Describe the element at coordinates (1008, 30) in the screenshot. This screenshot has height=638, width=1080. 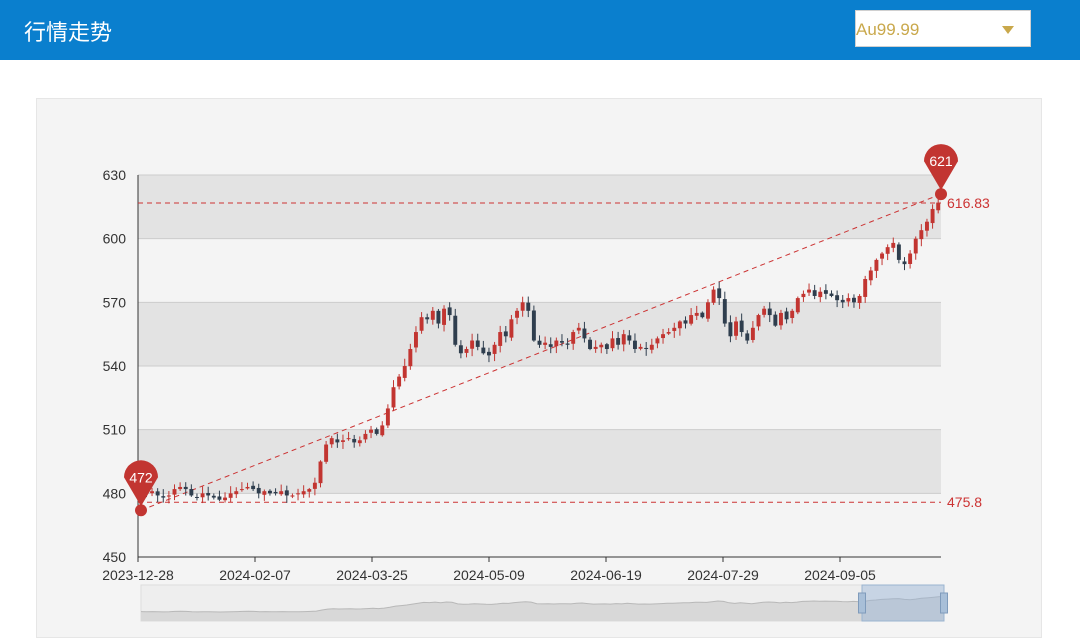
I see `caret-down-icon` at that location.